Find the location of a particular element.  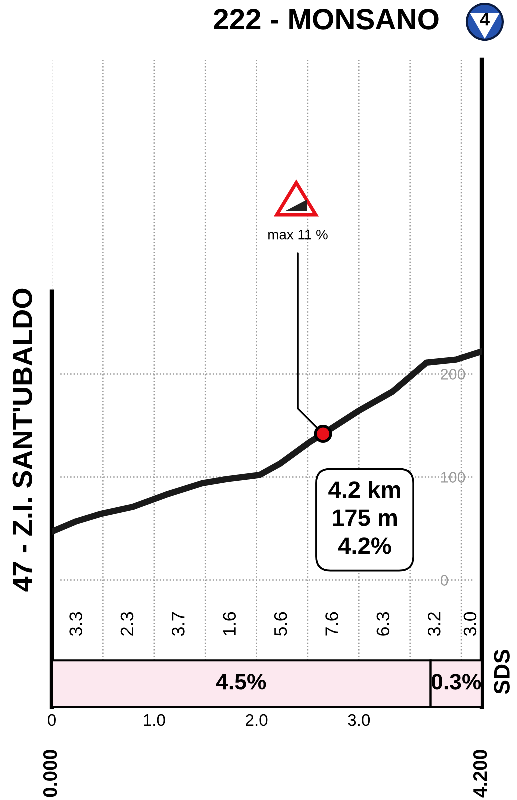

y-tick-label: 0 is located at coordinates (444, 580).